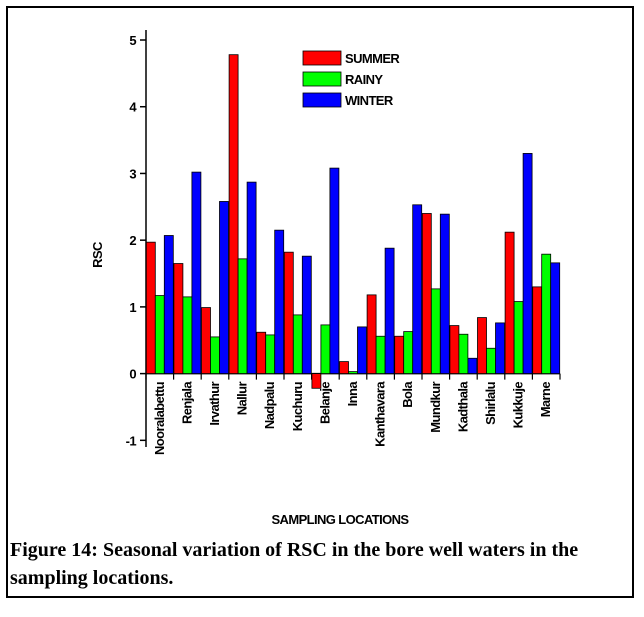  What do you see at coordinates (132, 173) in the screenshot?
I see `y-tick-label: 3` at bounding box center [132, 173].